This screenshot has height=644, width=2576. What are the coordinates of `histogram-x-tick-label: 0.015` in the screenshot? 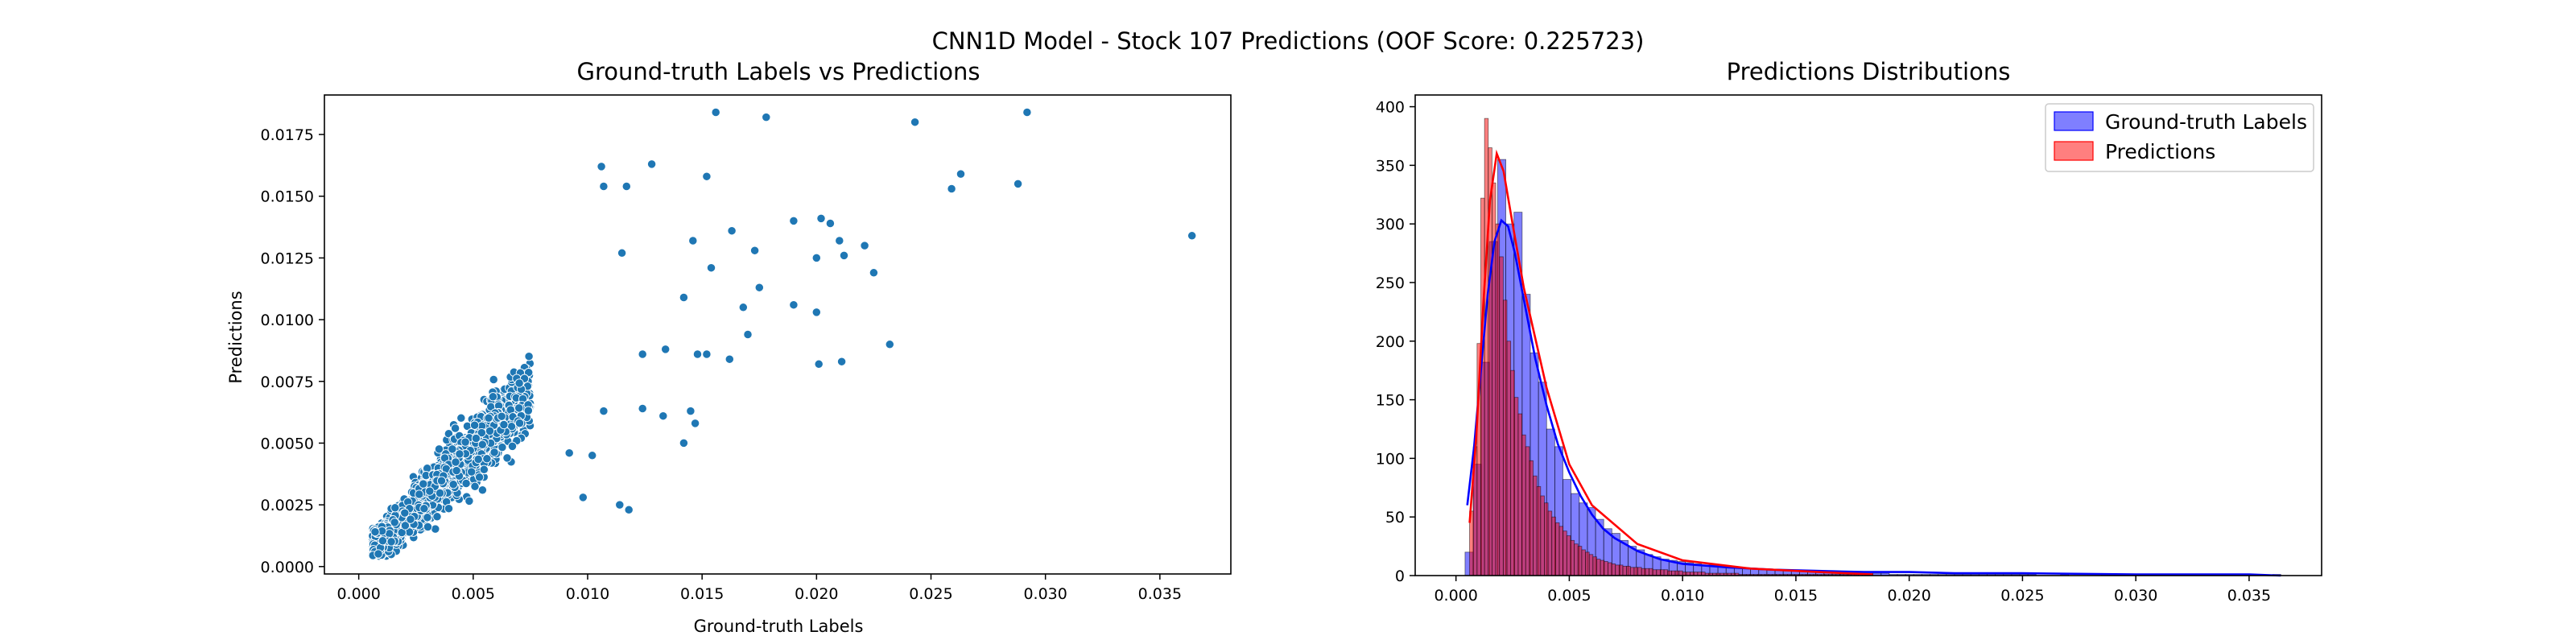 It's located at (1796, 596).